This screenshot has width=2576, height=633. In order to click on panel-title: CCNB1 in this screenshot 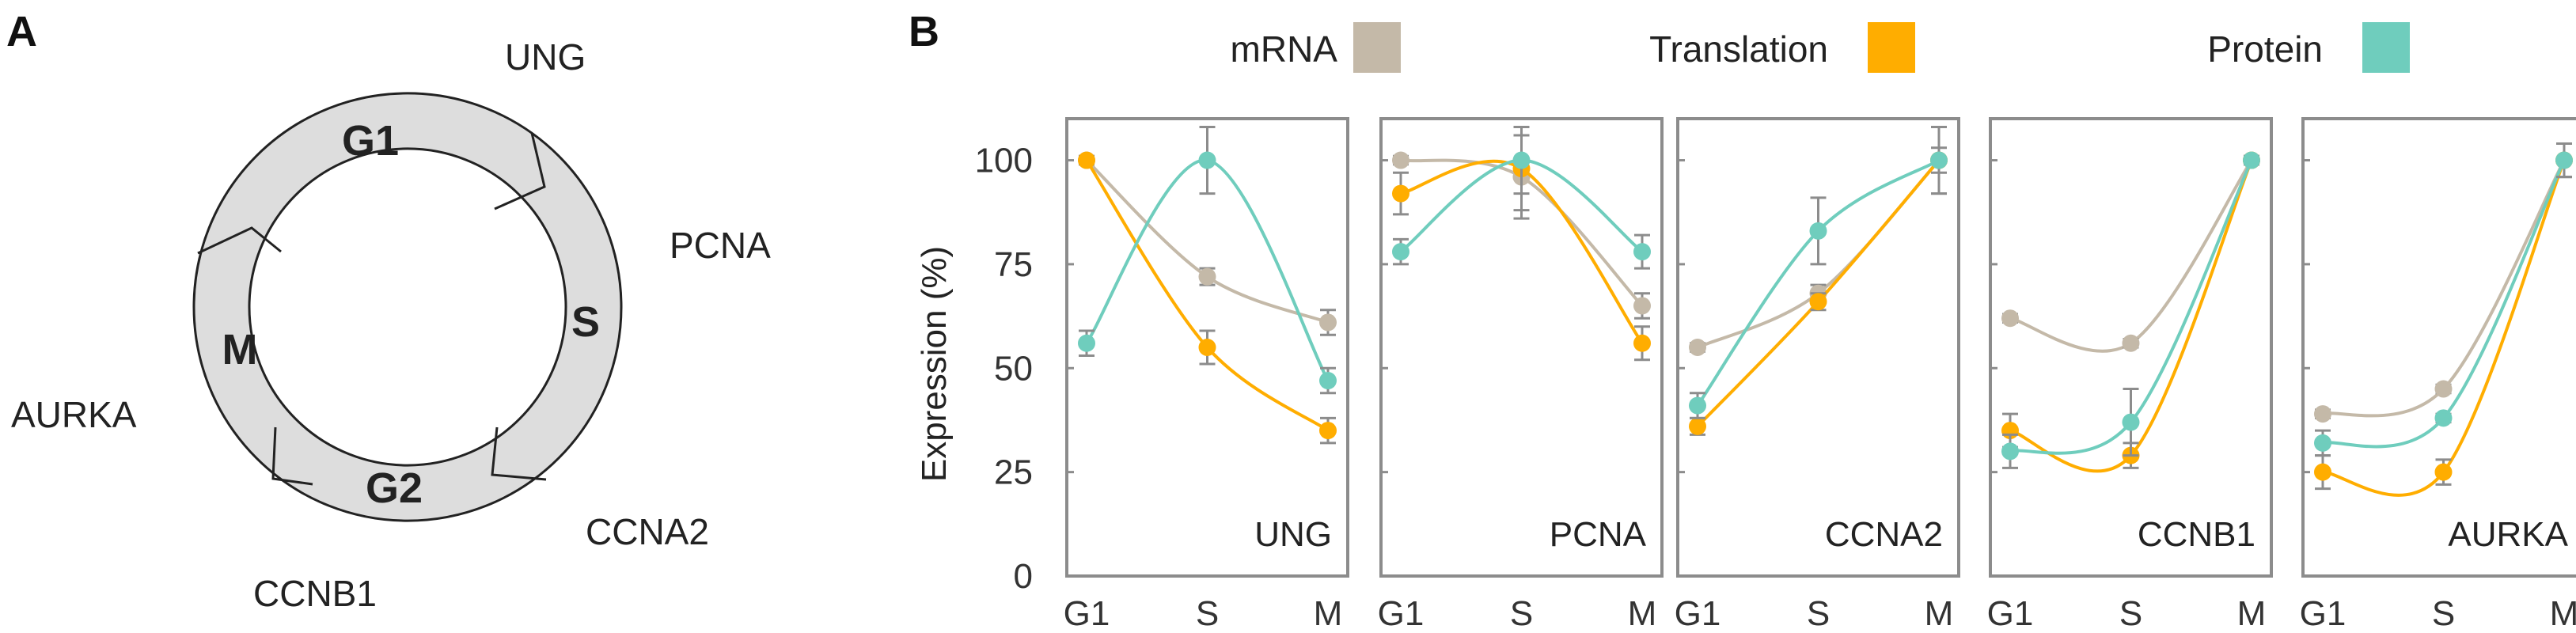, I will do `click(2196, 534)`.